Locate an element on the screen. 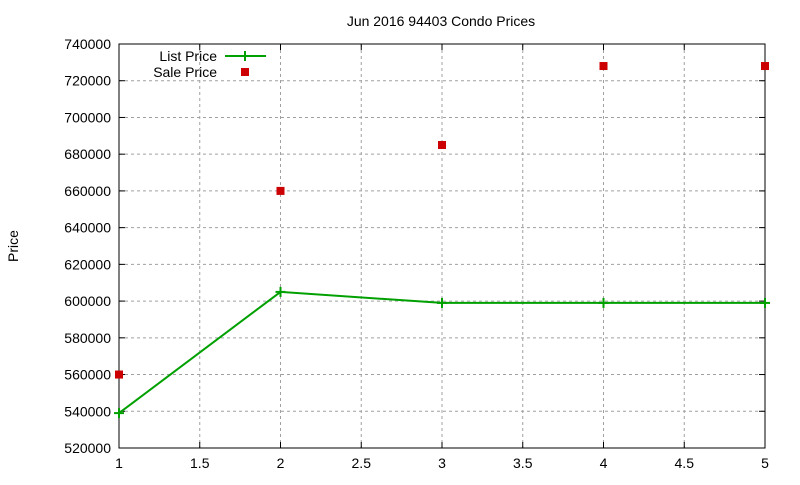  chart-title: Jun 2016 94403 Condo Prices is located at coordinates (441, 21).